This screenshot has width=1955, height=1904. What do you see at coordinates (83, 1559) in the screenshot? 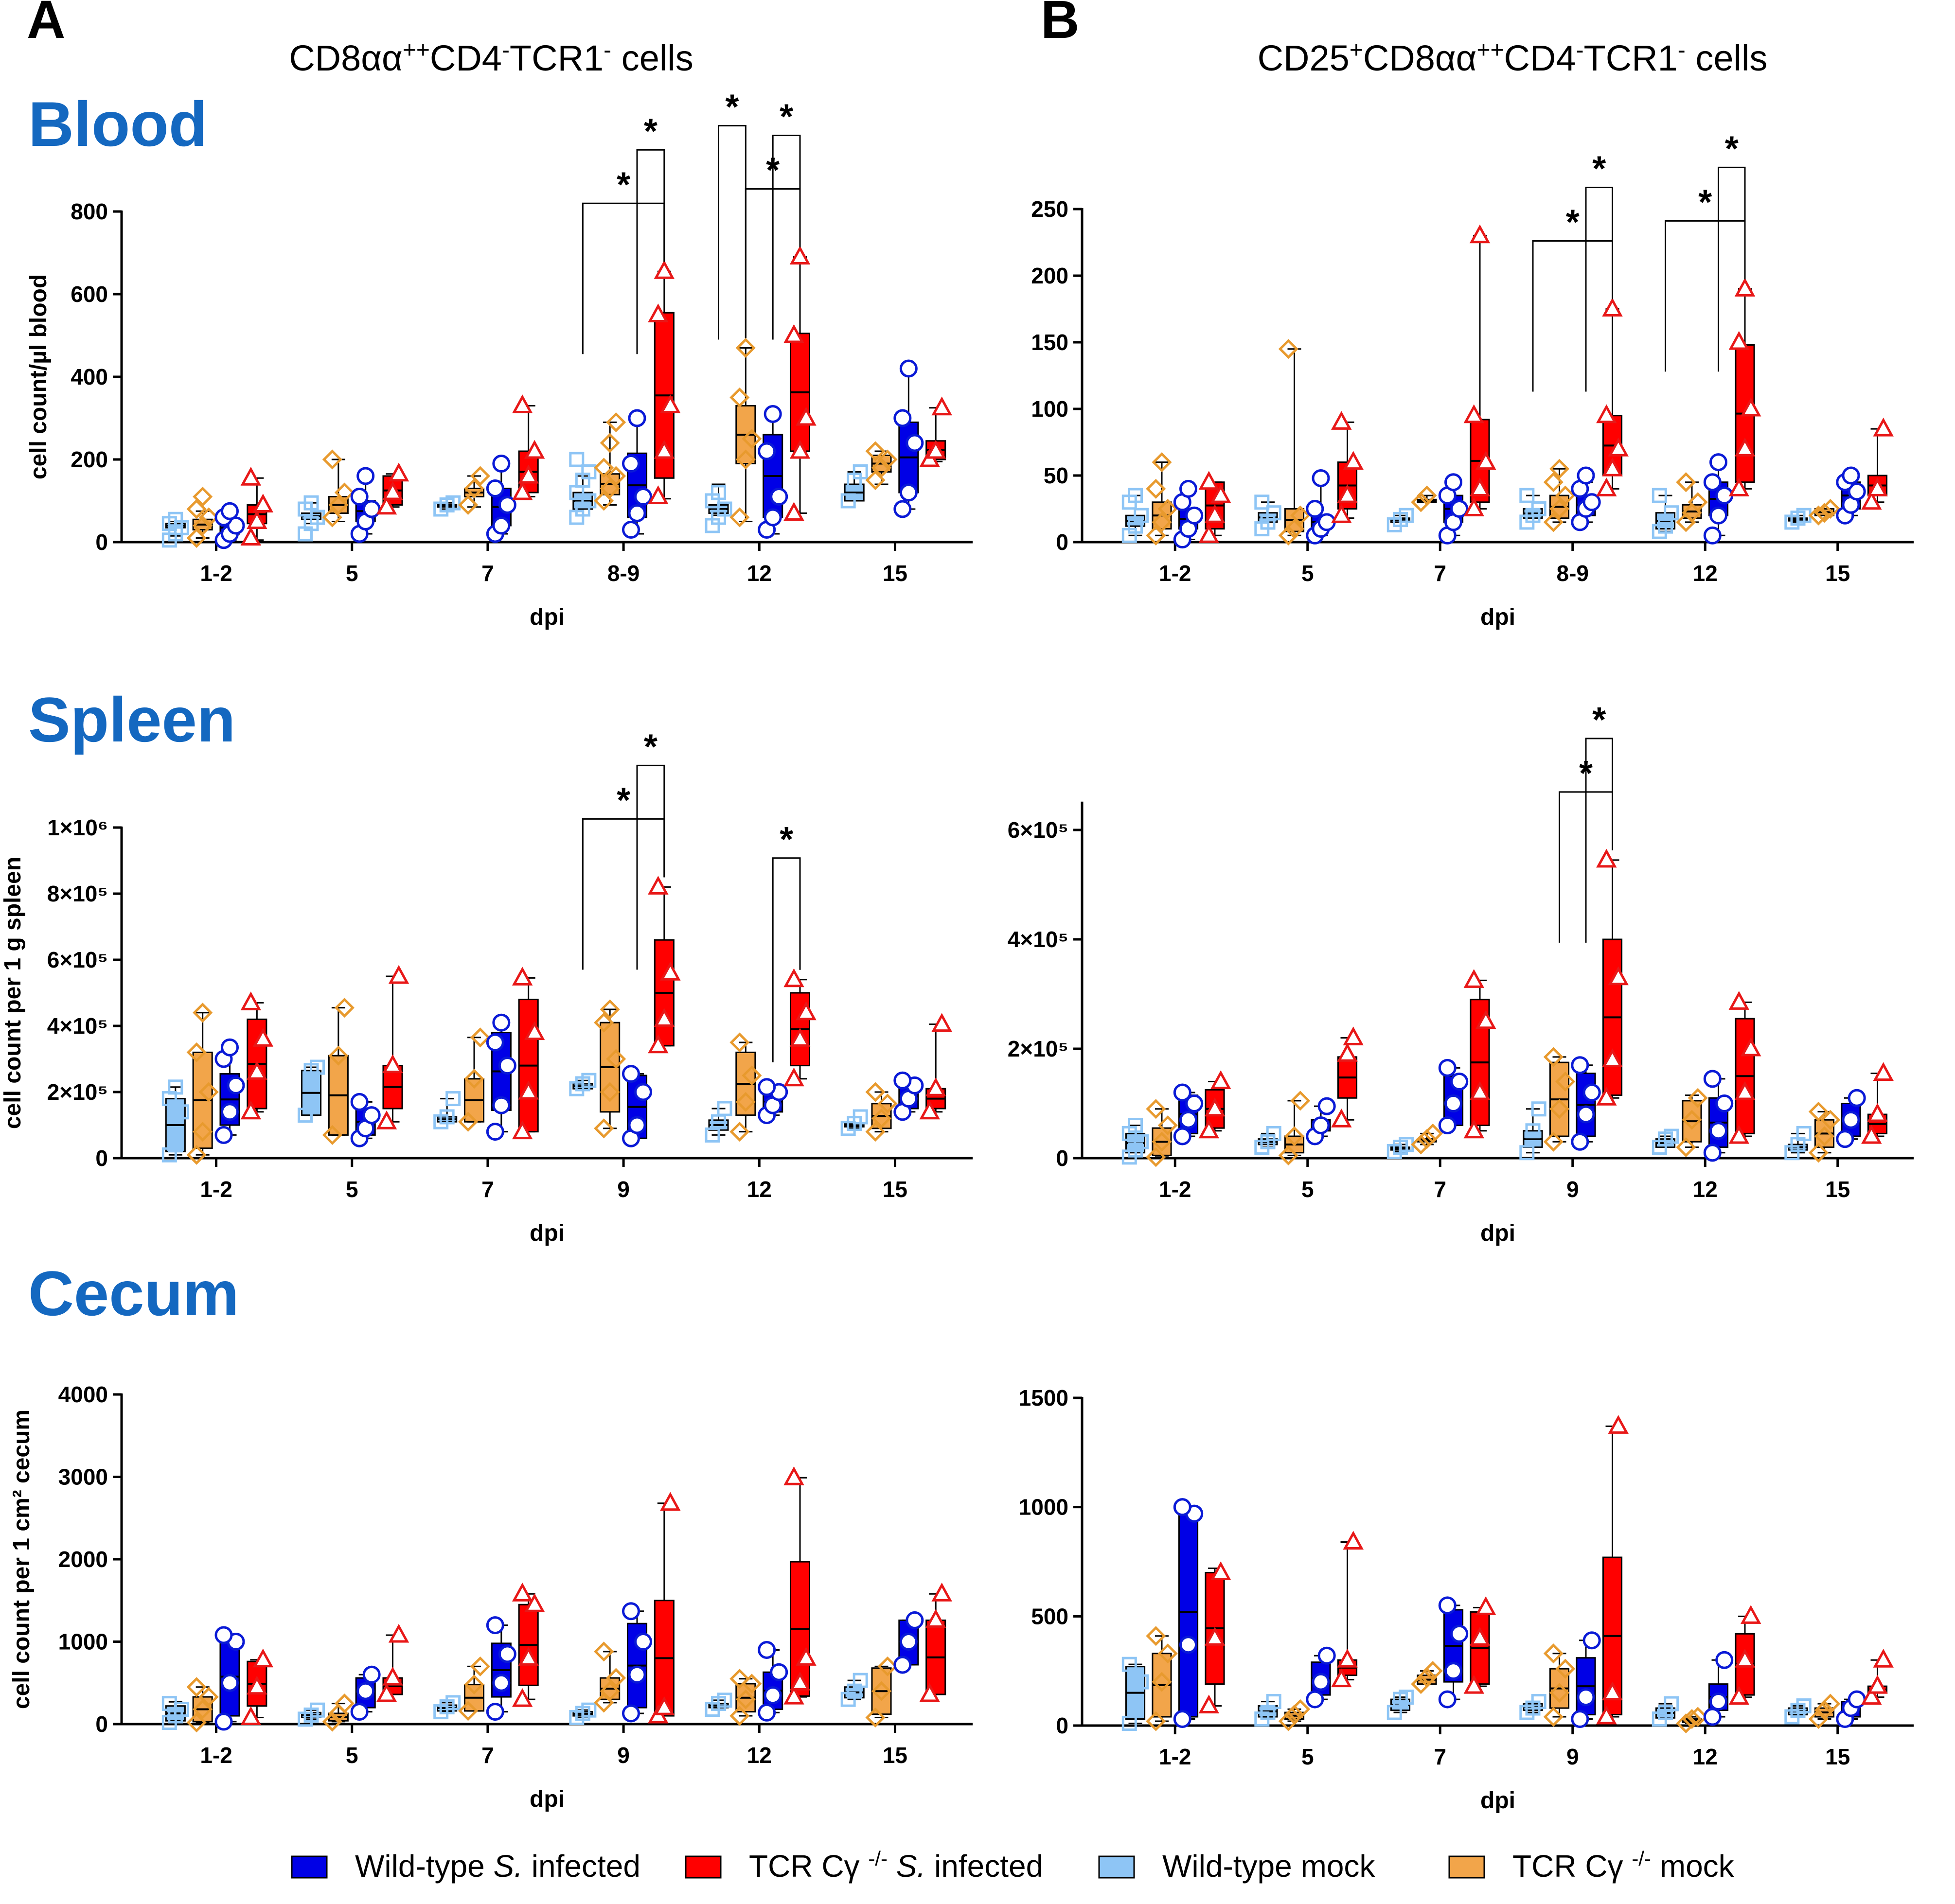
I see `y-tick-label: 2000` at bounding box center [83, 1559].